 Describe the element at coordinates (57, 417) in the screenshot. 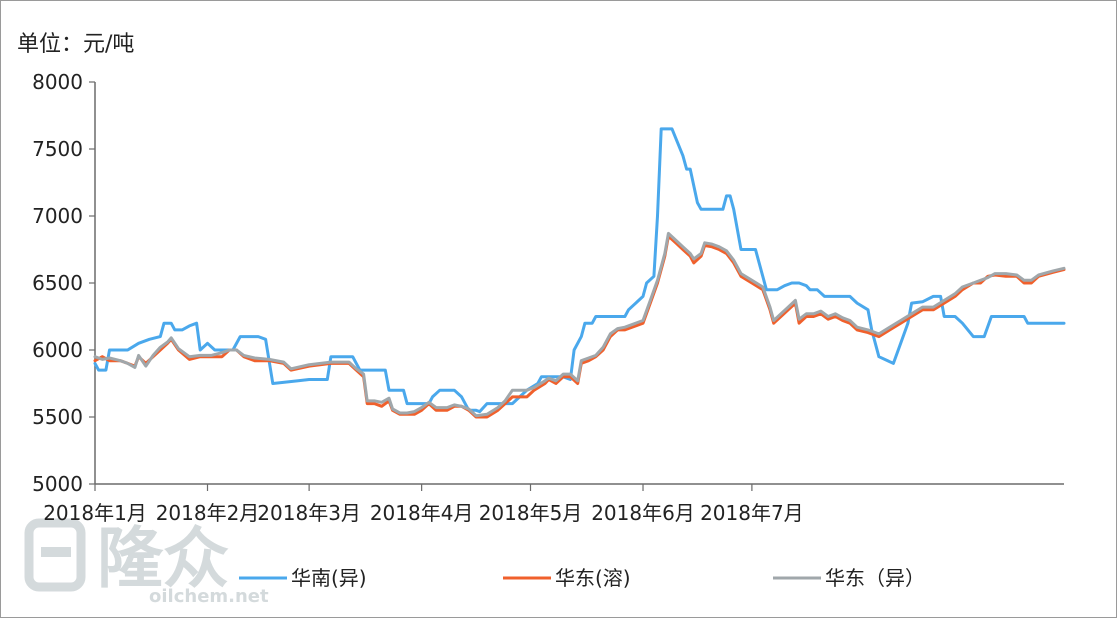

I see `y-tick-label: 5500` at that location.